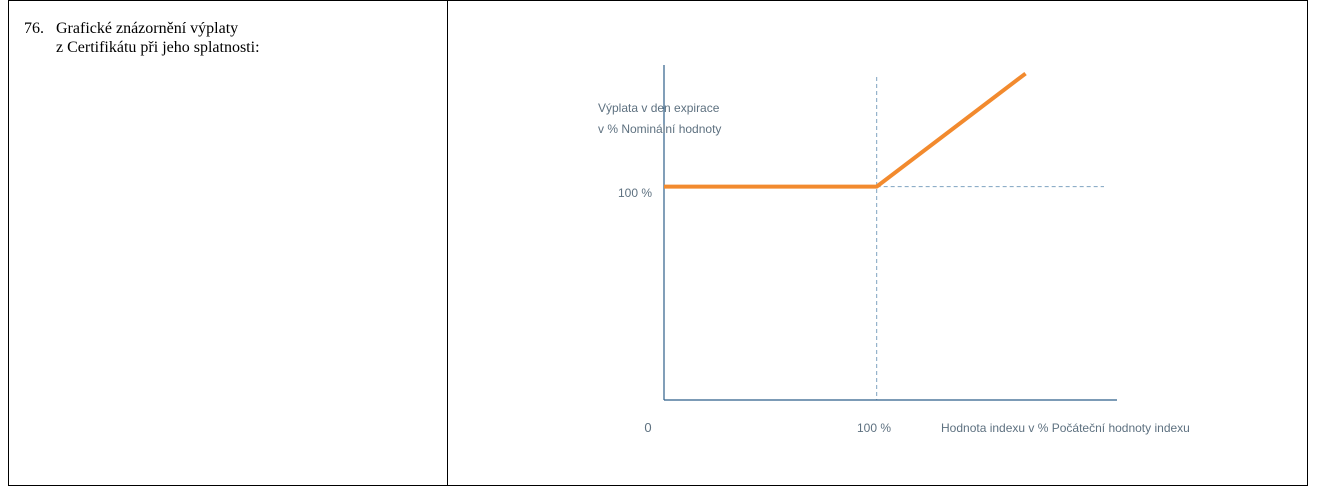 The height and width of the screenshot is (488, 1317). What do you see at coordinates (158, 47) in the screenshot?
I see `item-text-line: z Certifikátu při jeho splatnosti:` at bounding box center [158, 47].